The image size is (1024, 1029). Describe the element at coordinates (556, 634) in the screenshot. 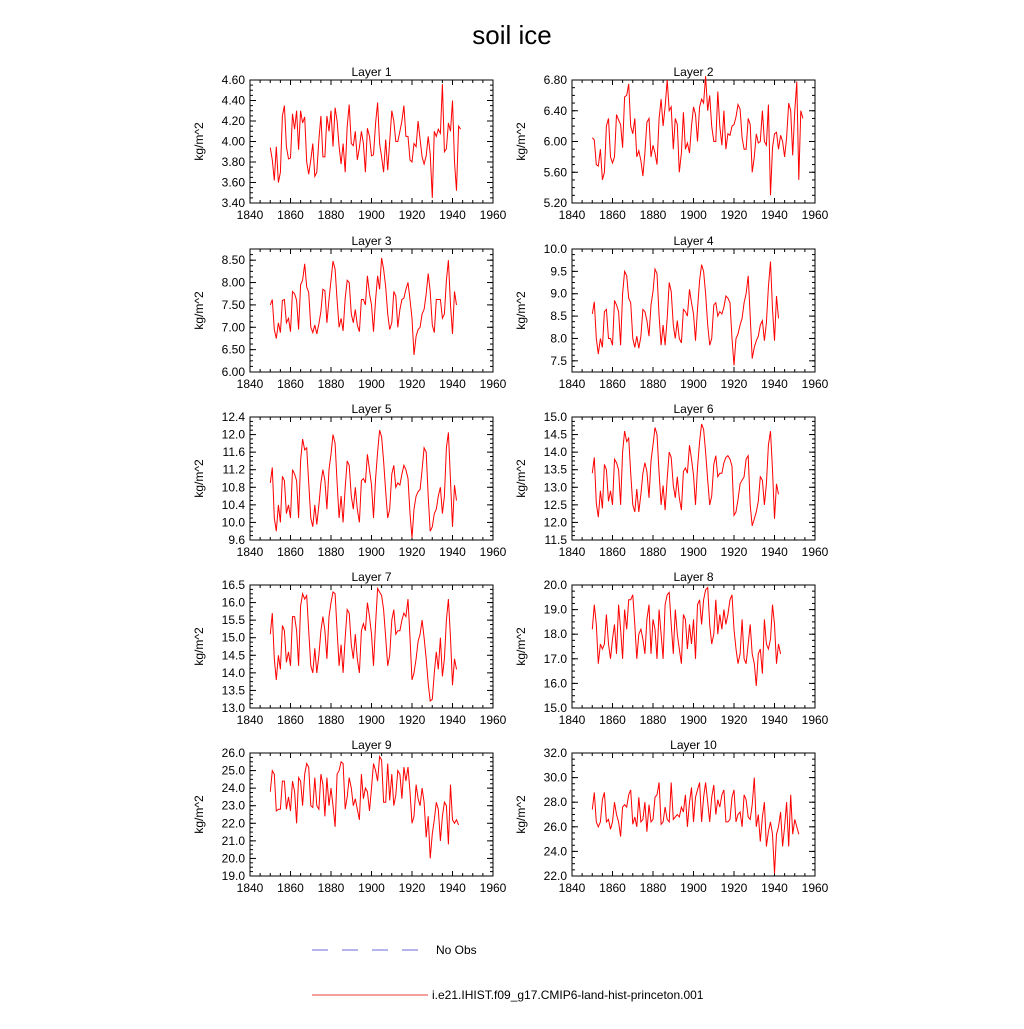

I see `y-tick-label: 18.0` at that location.